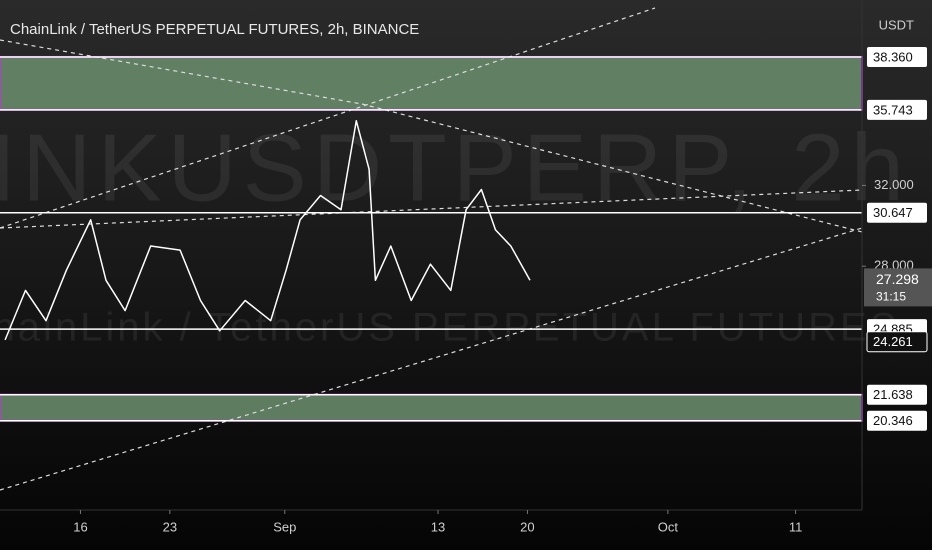 The image size is (932, 550). Describe the element at coordinates (796, 526) in the screenshot. I see `x-tick-label: 11` at that location.